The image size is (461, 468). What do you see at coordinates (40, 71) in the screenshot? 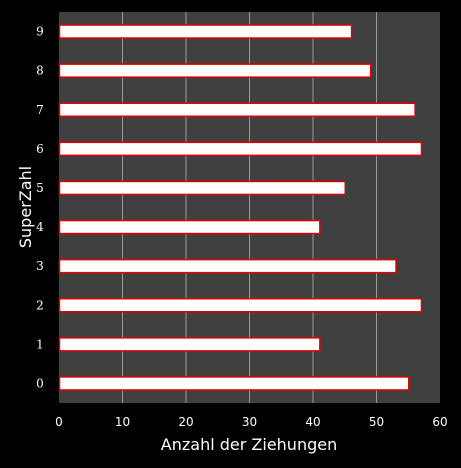
I see `y-tick-label: 8` at bounding box center [40, 71].